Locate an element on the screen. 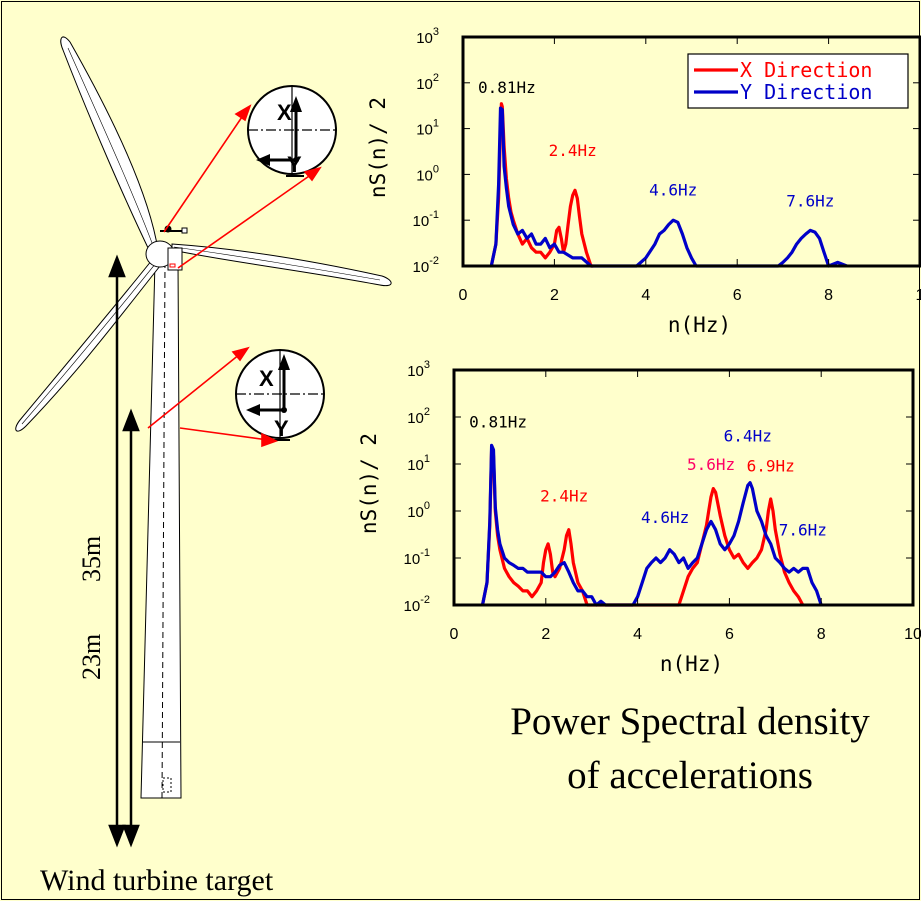 Image resolution: width=921 pixels, height=901 pixels. legend-entry-label: Y Direction is located at coordinates (806, 92).